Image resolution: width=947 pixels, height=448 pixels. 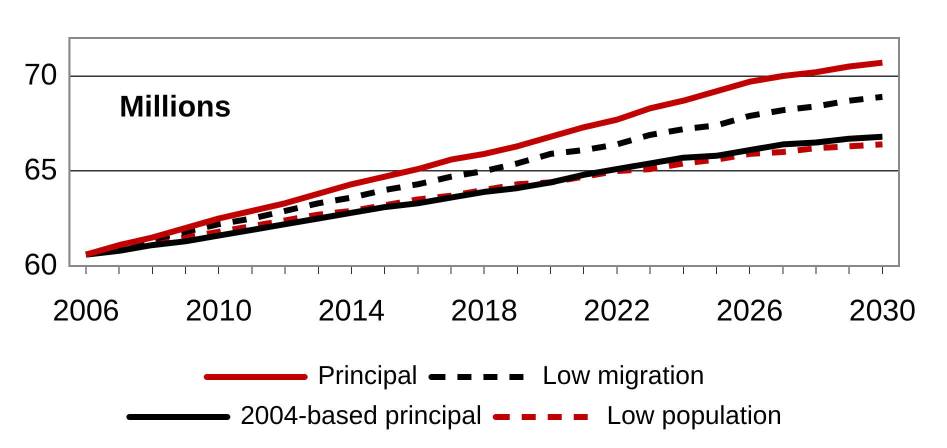 I want to click on x-tick-label: 2014, so click(x=351, y=311).